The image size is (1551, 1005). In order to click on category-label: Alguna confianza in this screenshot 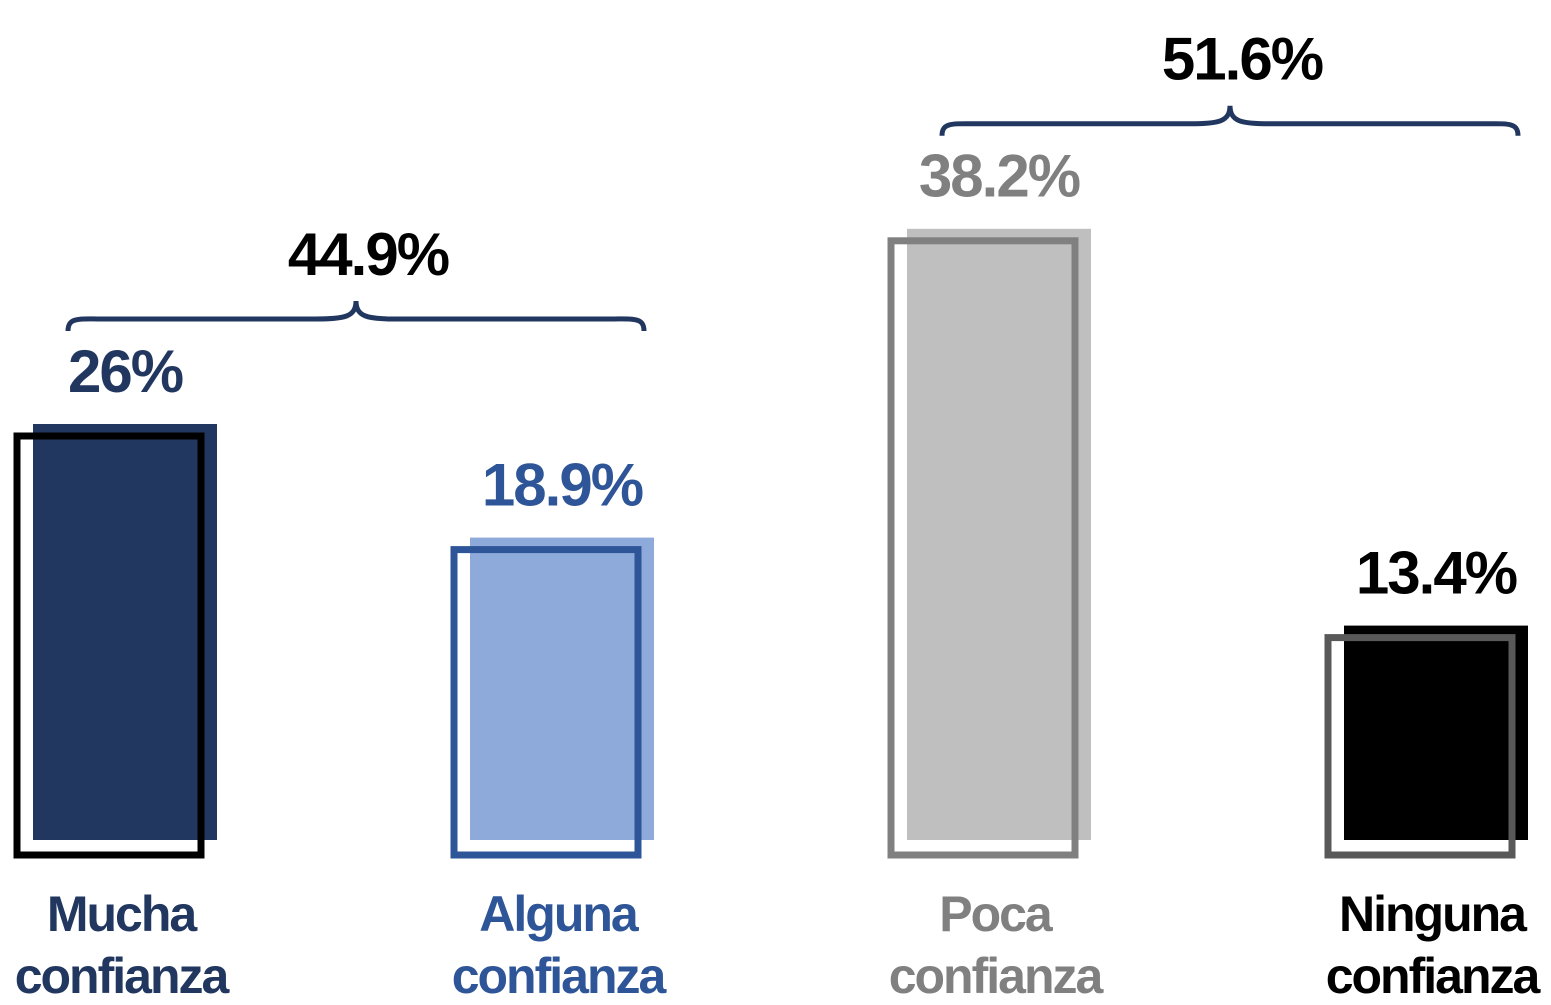, I will do `click(560, 945)`.